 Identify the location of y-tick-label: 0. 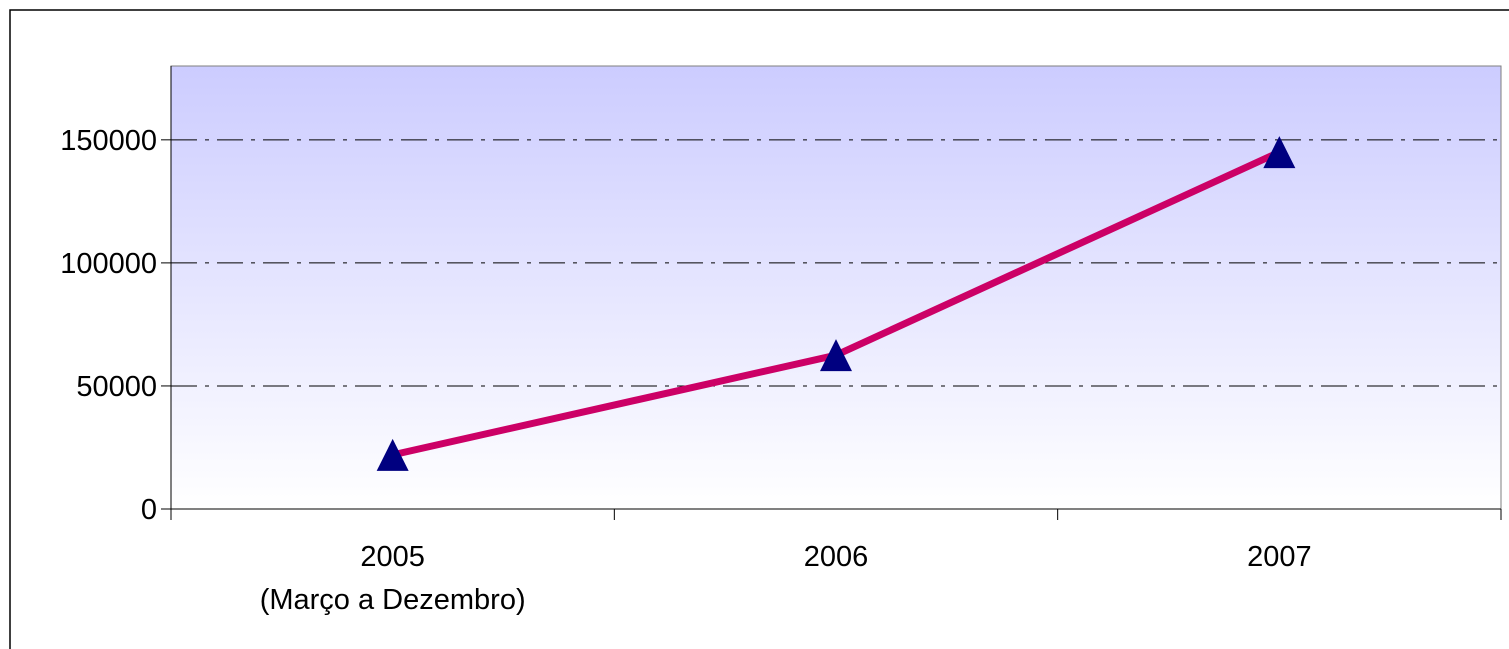
(149, 510).